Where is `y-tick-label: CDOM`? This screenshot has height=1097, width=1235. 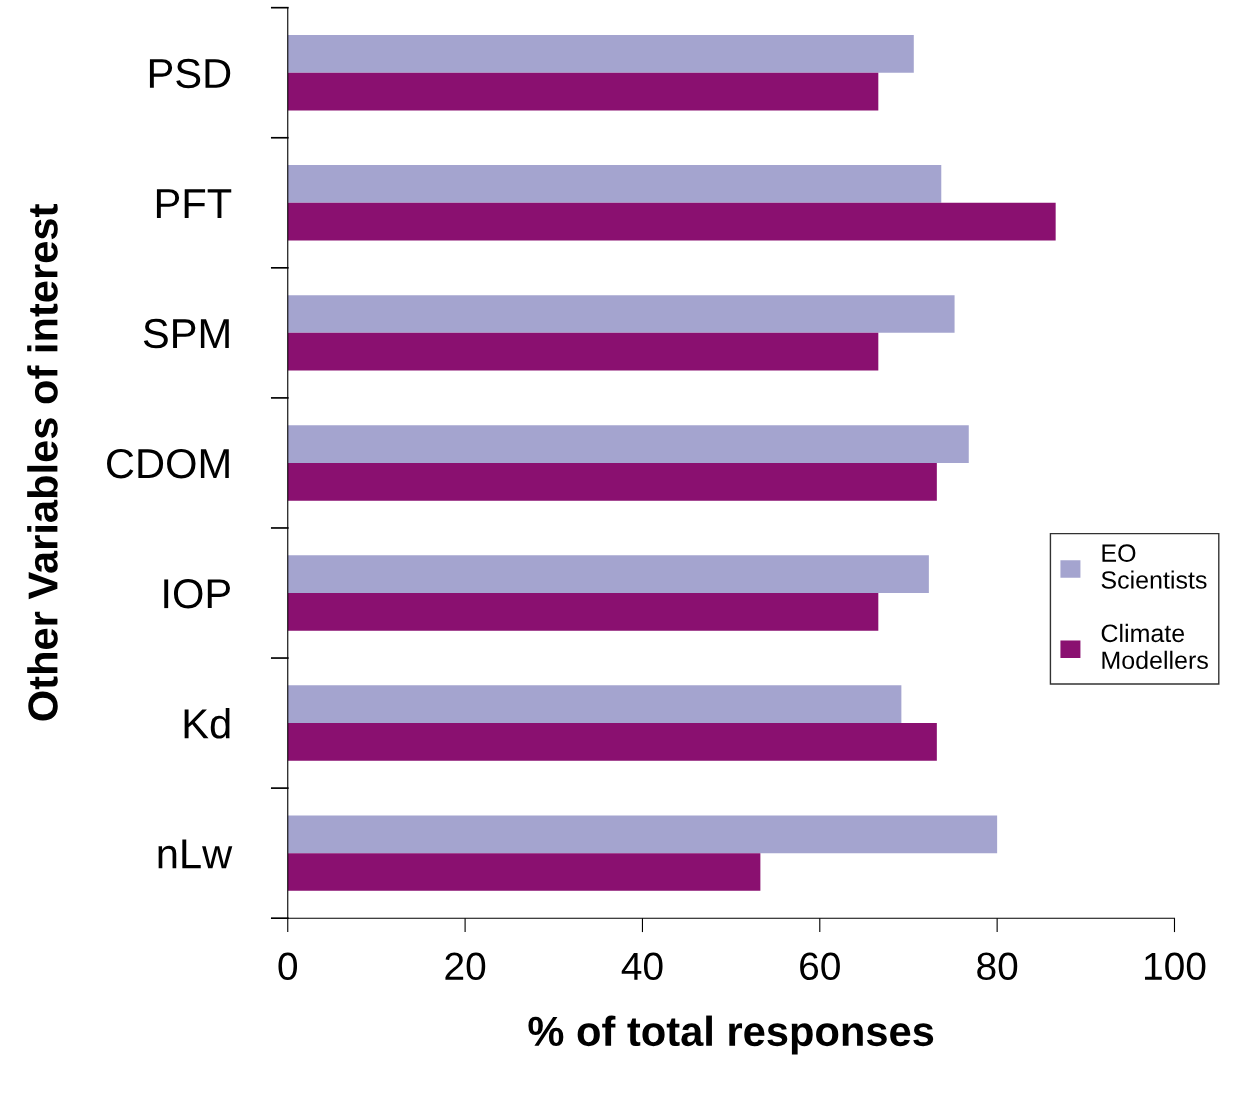
y-tick-label: CDOM is located at coordinates (168, 463).